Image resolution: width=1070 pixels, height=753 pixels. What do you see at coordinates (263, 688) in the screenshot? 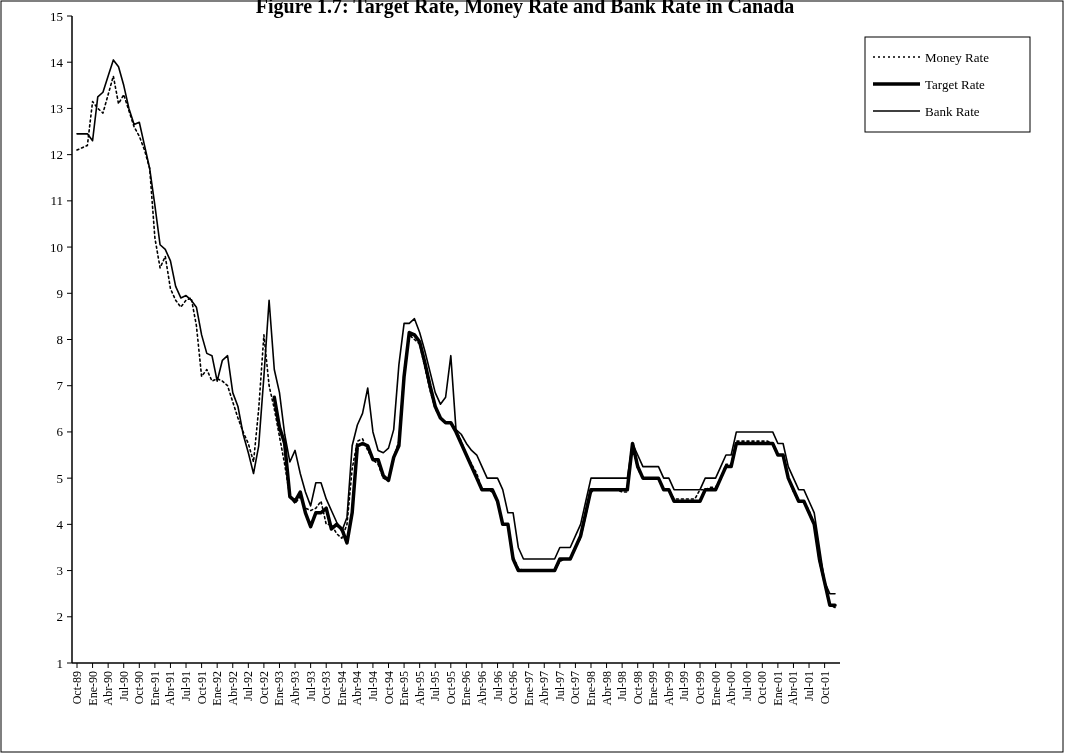
I see `x-tick-label: Oct-92` at bounding box center [263, 688].